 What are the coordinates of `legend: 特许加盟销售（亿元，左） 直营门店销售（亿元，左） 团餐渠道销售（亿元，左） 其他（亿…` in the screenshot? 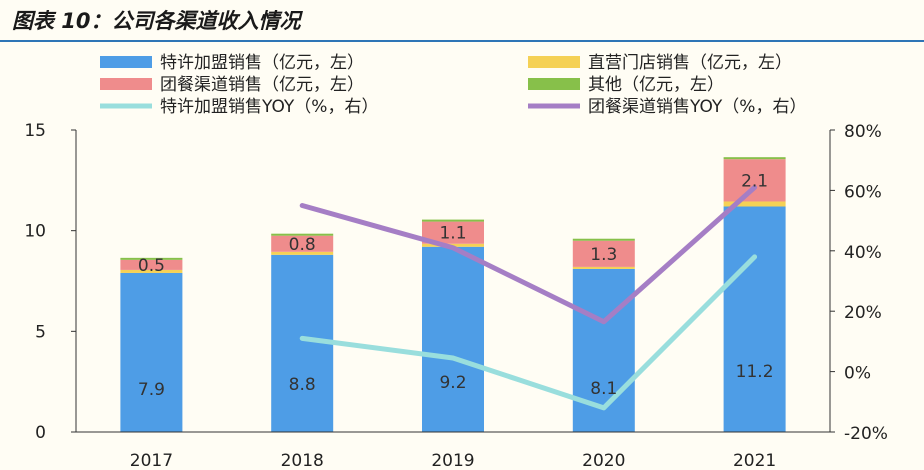 It's located at (453, 85).